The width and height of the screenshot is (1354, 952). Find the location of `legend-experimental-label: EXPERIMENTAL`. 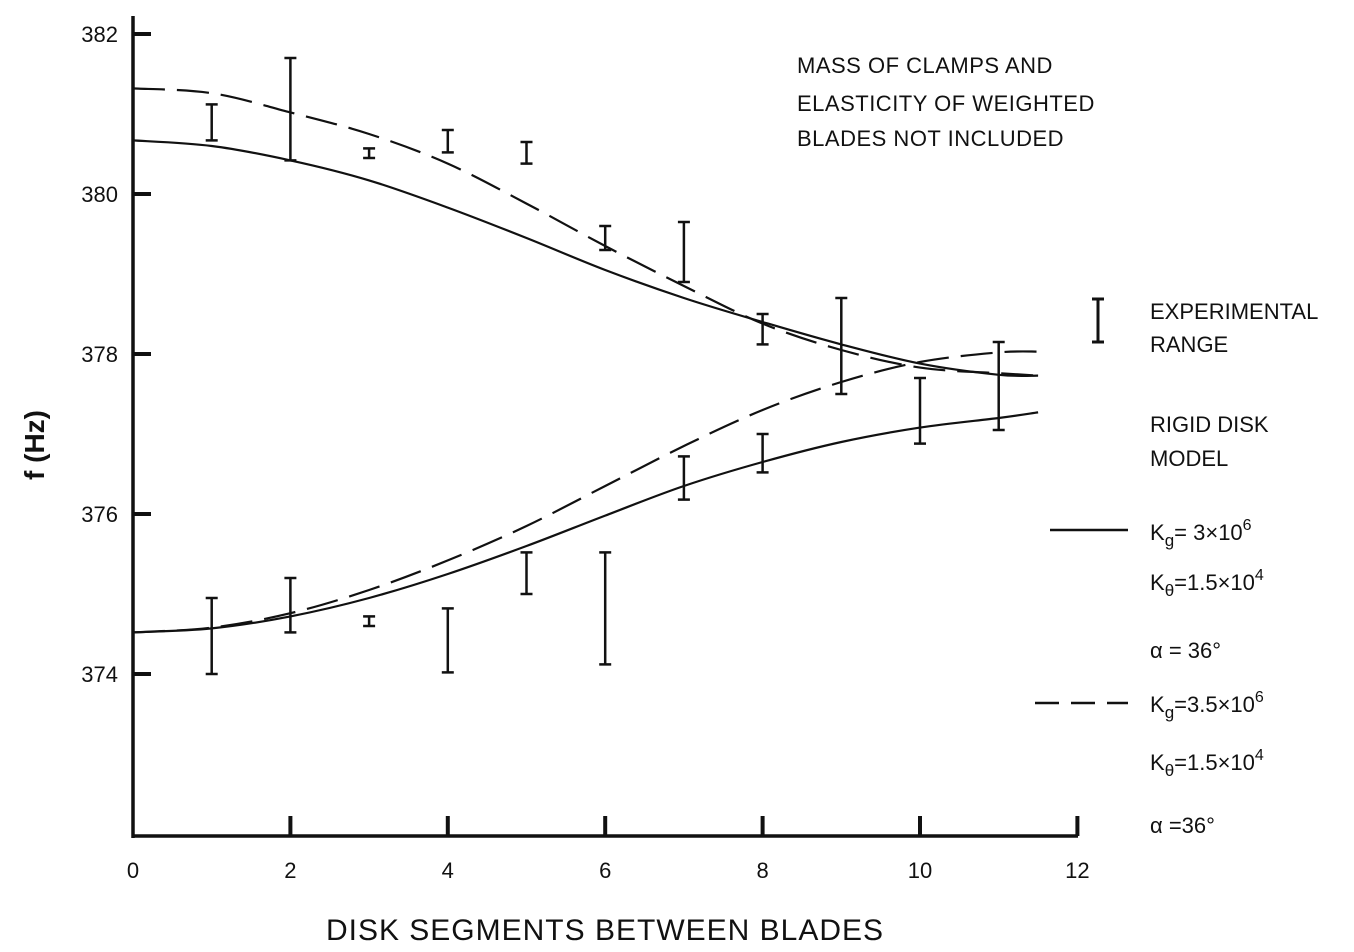

legend-experimental-label: EXPERIMENTAL is located at coordinates (1234, 311).